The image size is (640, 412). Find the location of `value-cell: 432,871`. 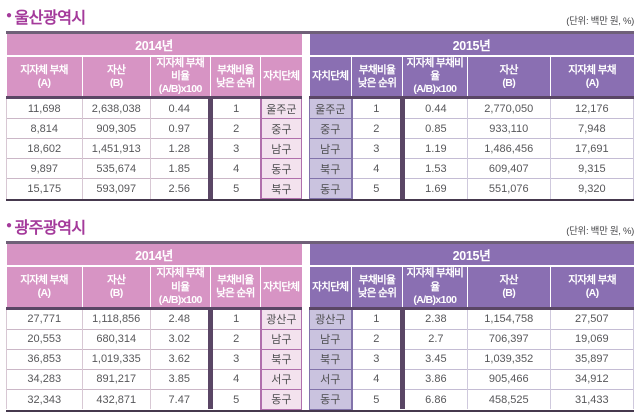

value-cell: 432,871 is located at coordinates (116, 399).